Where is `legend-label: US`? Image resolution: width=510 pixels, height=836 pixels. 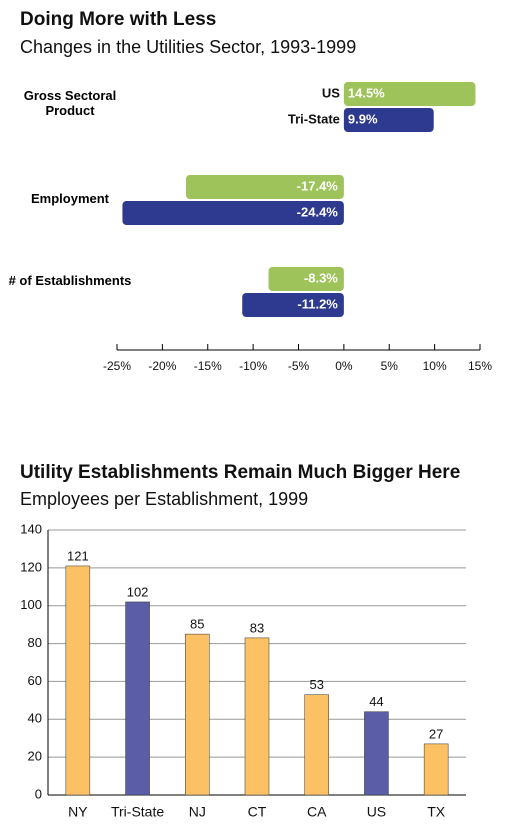
legend-label: US is located at coordinates (331, 92).